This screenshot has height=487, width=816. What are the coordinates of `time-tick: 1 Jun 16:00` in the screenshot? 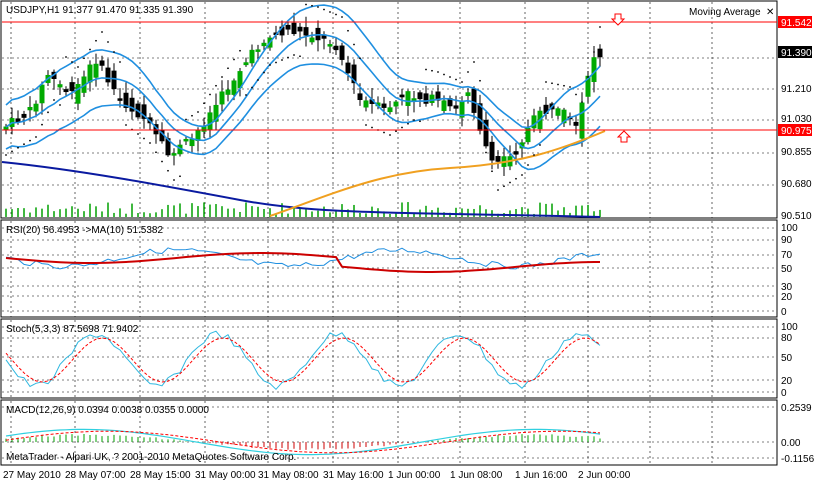 It's located at (541, 475).